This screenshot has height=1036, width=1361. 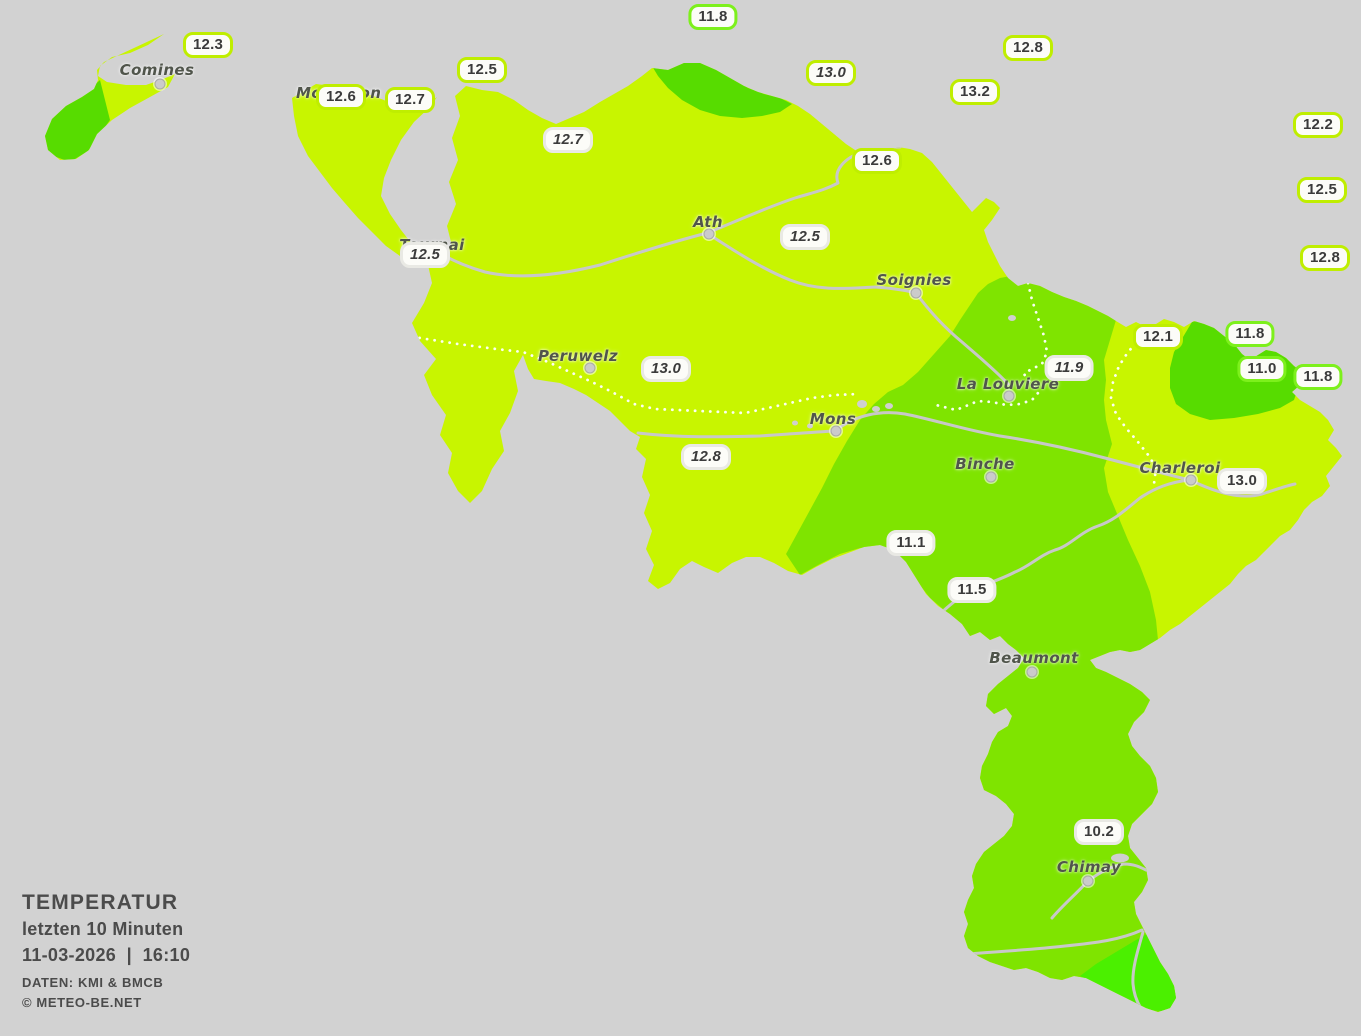 I want to click on temperature-reading: 11.5, so click(x=972, y=590).